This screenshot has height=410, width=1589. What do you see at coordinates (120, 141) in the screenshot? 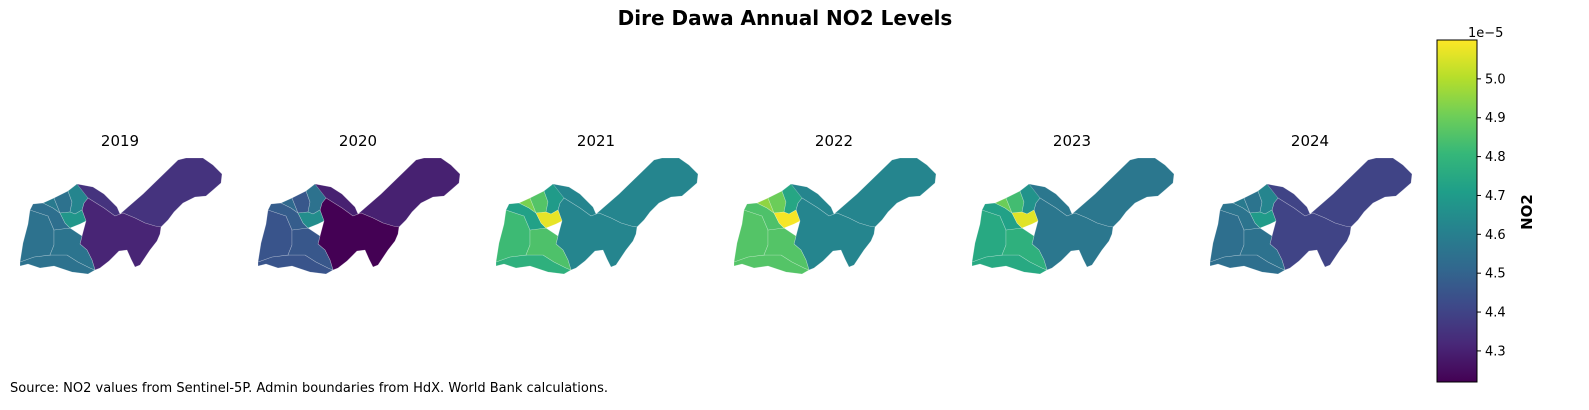
I see `panel-title: 2019` at bounding box center [120, 141].